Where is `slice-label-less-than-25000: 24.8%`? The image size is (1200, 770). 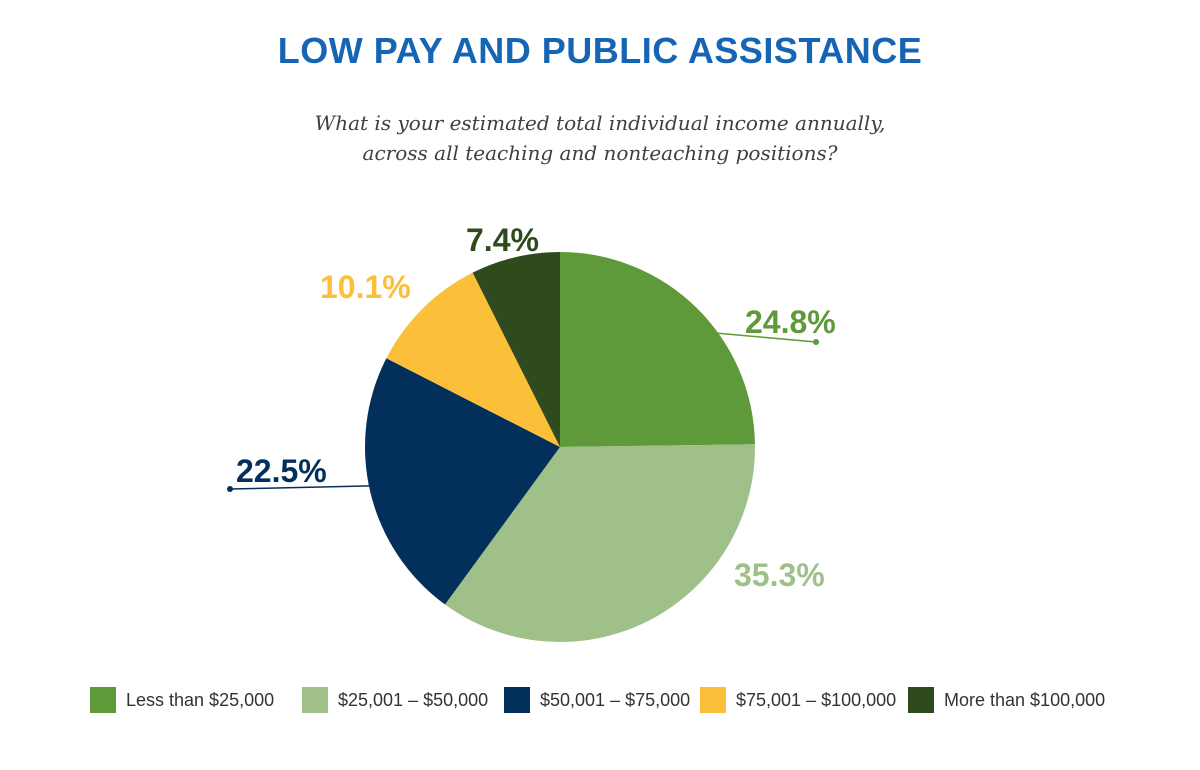 slice-label-less-than-25000: 24.8% is located at coordinates (790, 322).